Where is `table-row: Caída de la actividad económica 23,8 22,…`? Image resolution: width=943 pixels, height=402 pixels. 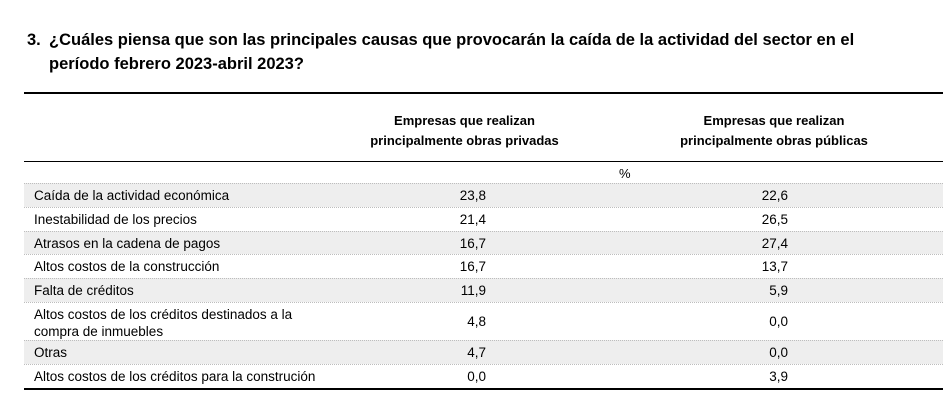
table-row: Caída de la actividad económica 23,8 22,… is located at coordinates (483, 195).